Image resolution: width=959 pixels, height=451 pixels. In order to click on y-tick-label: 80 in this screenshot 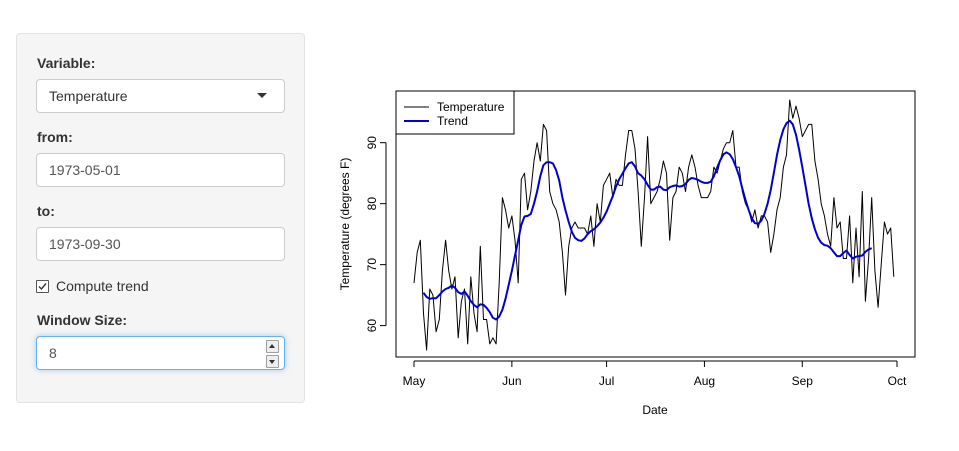, I will do `click(372, 204)`.